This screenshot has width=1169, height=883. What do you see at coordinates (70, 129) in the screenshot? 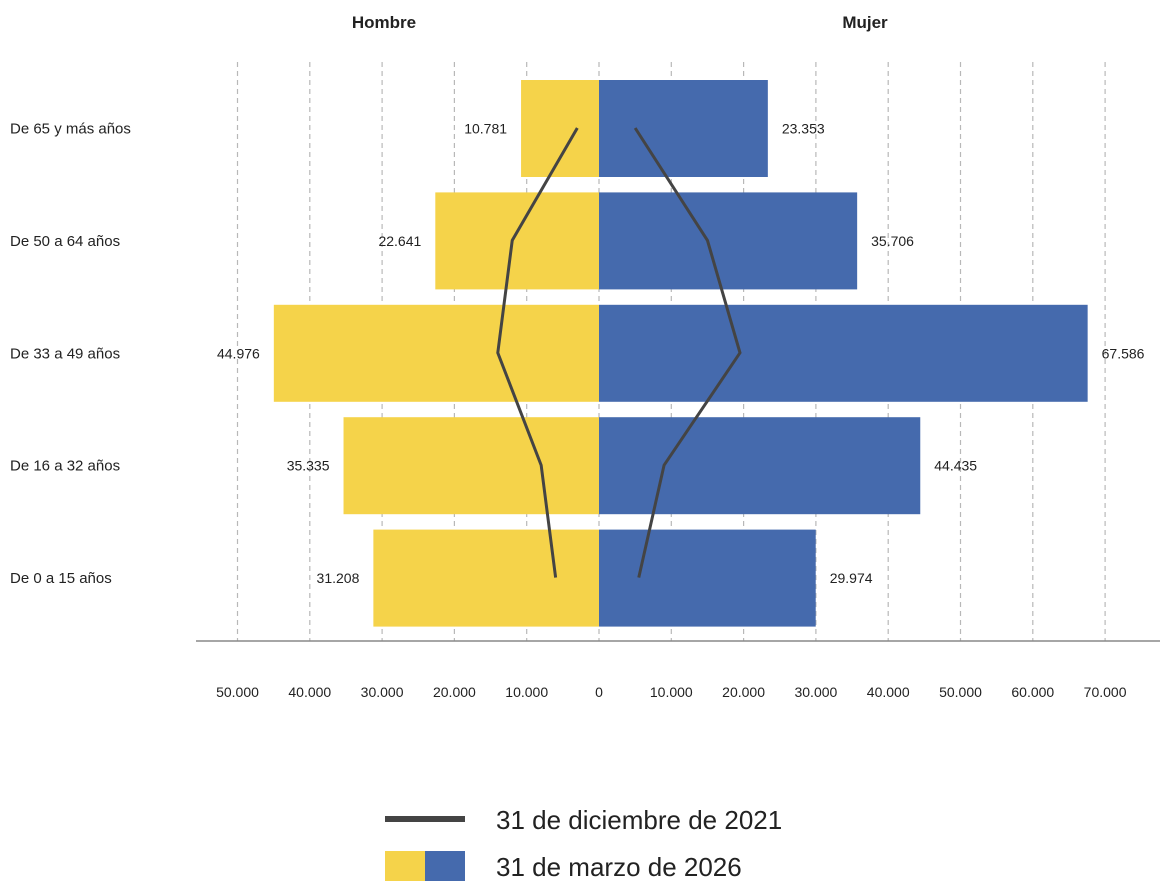
I see `category-label: De 65 y más años` at bounding box center [70, 129].